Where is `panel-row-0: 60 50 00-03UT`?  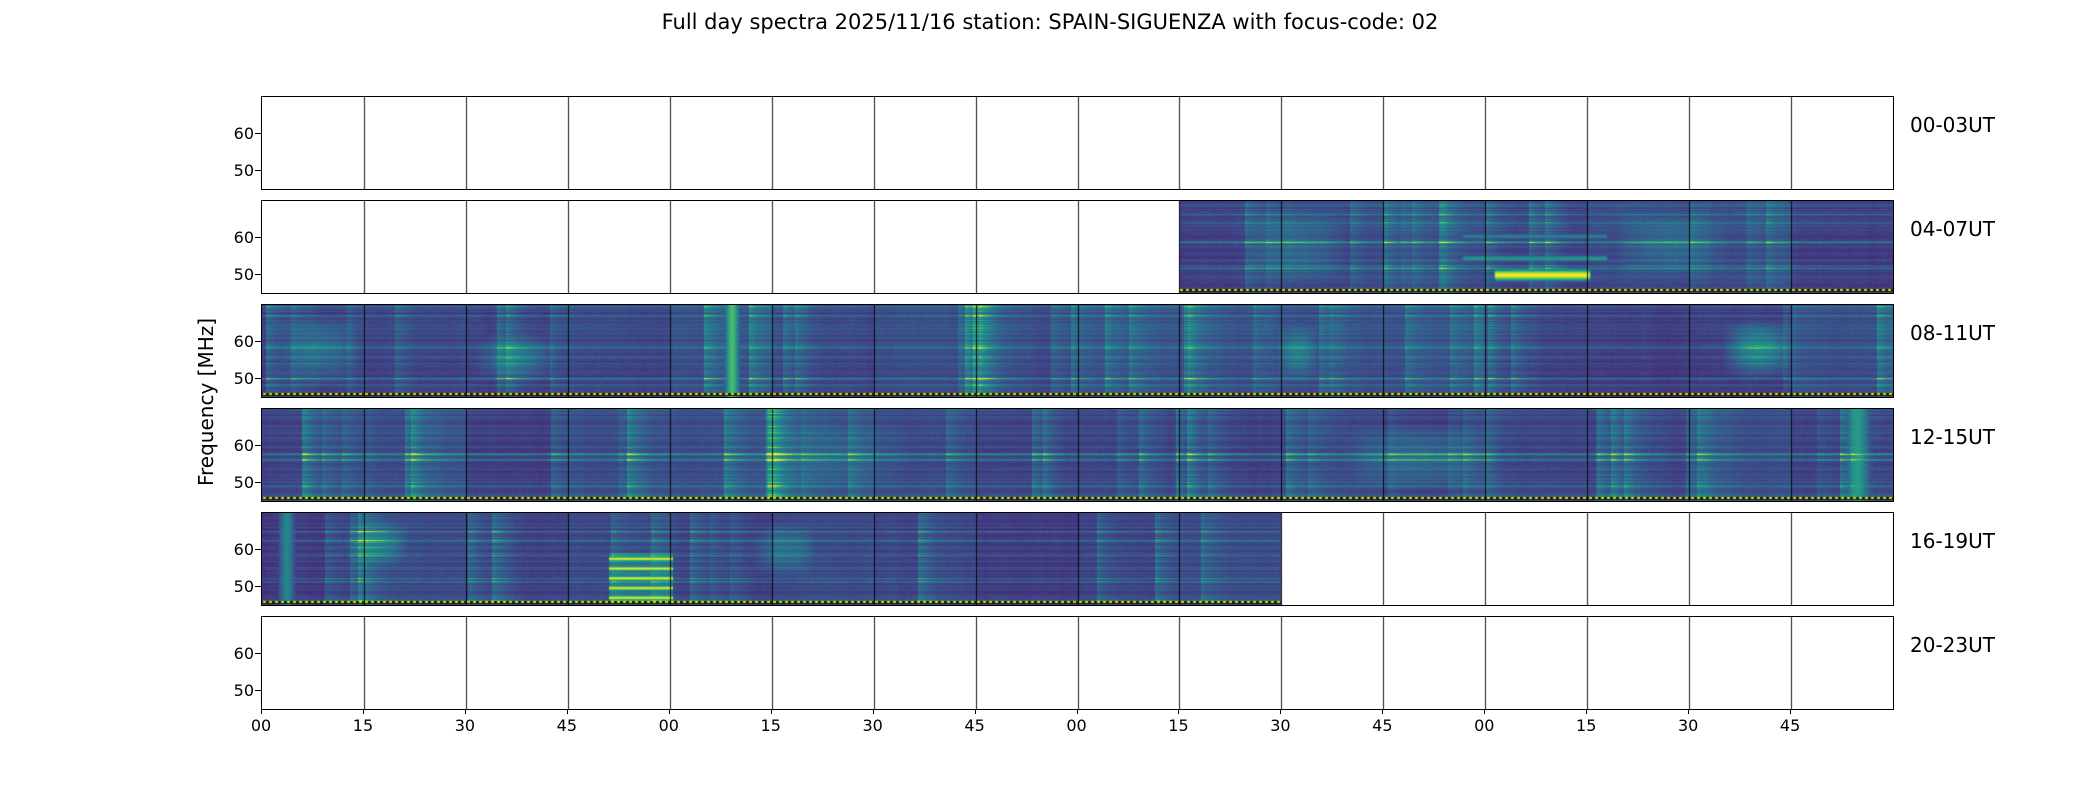 panel-row-0: 60 50 00-03UT is located at coordinates (1114, 143).